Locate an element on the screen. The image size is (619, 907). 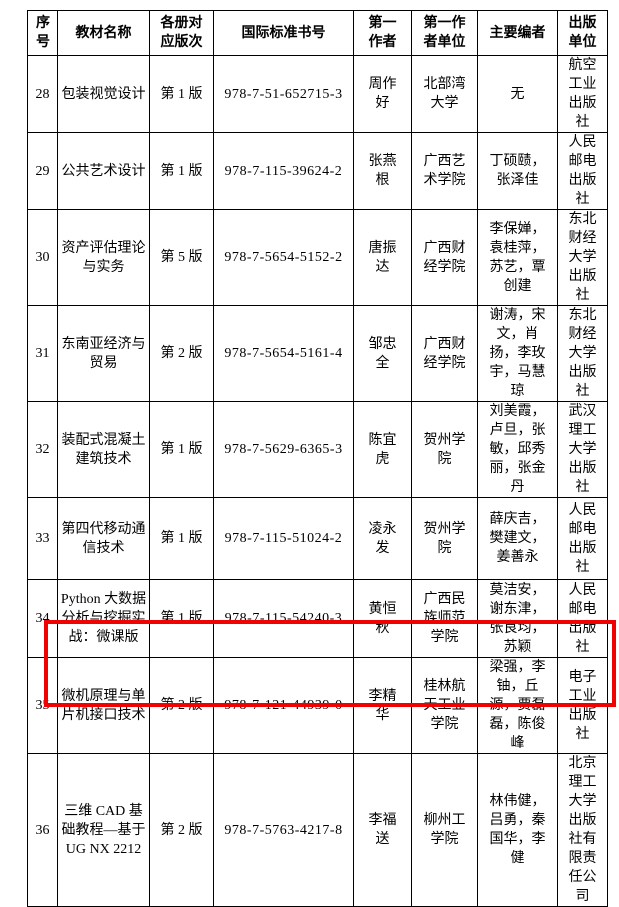
cell-isbn: 978-7-5654-5152-2 is located at coordinates (283, 257).